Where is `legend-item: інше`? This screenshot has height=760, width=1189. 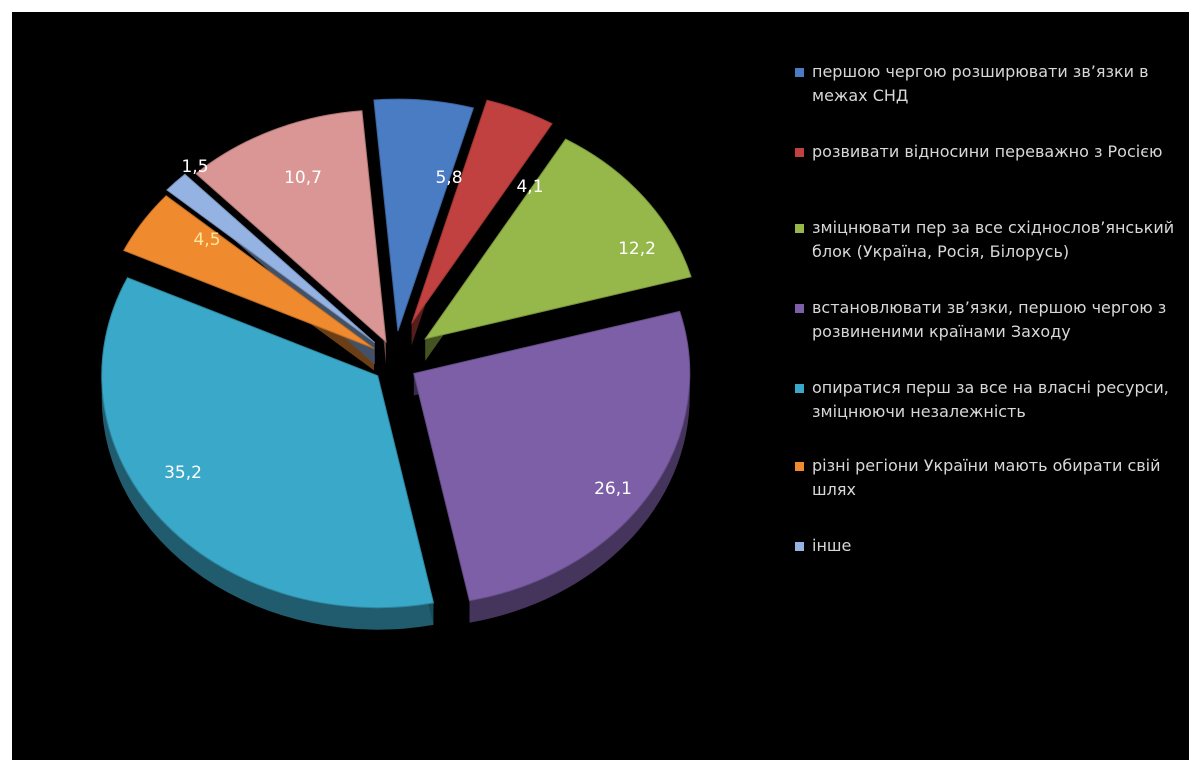 legend-item: інше is located at coordinates (992, 546).